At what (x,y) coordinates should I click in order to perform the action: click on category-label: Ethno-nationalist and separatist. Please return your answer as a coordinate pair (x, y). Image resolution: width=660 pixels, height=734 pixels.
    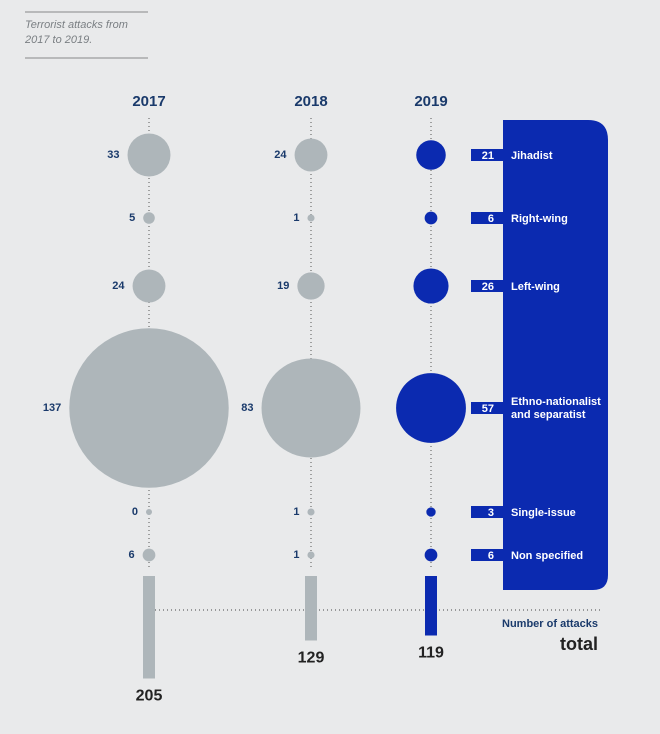
    Looking at the image, I should click on (556, 408).